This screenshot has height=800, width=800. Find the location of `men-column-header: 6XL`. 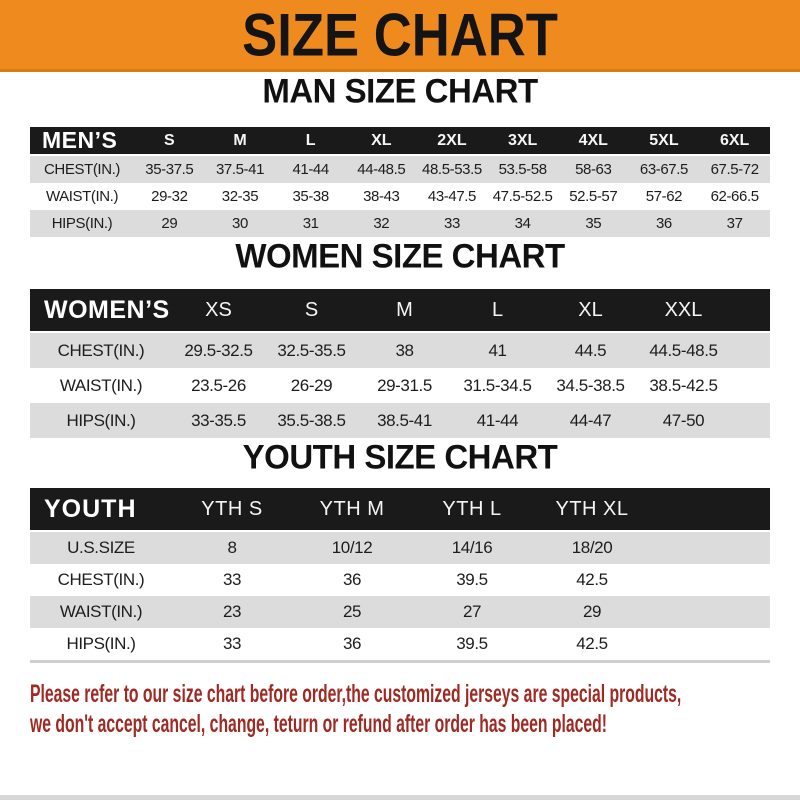

men-column-header: 6XL is located at coordinates (734, 141).